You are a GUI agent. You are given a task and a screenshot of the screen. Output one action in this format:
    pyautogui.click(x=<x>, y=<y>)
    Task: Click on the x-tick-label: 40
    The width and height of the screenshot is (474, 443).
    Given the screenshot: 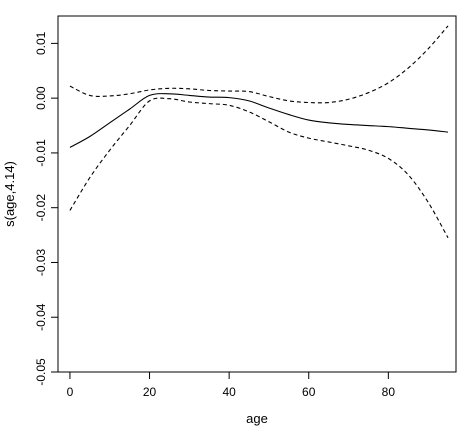 What is the action you would take?
    pyautogui.click(x=229, y=392)
    